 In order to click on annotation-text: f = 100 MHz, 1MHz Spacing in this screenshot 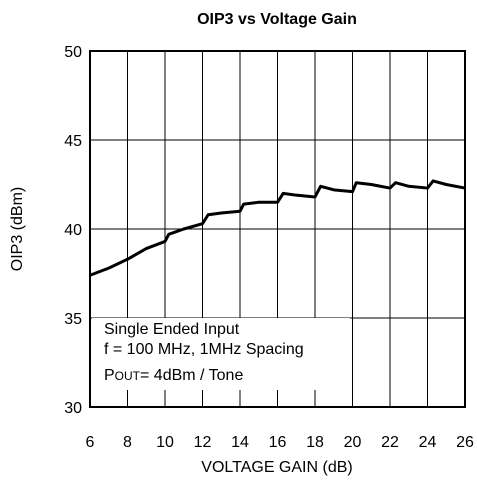, I will do `click(204, 349)`.